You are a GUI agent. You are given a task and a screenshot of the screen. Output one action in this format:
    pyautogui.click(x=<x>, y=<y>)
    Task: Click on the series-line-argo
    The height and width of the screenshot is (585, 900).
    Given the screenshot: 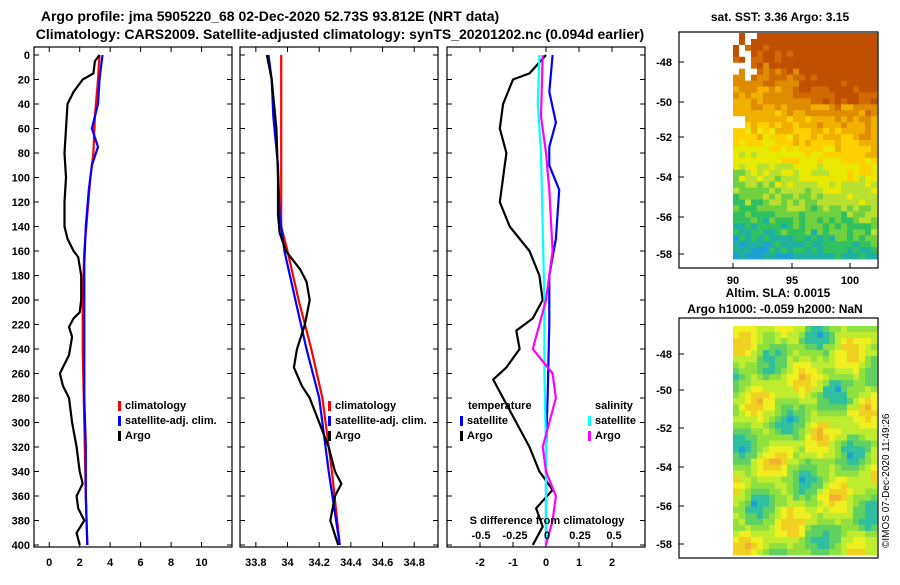 What is the action you would take?
    pyautogui.click(x=79, y=300)
    